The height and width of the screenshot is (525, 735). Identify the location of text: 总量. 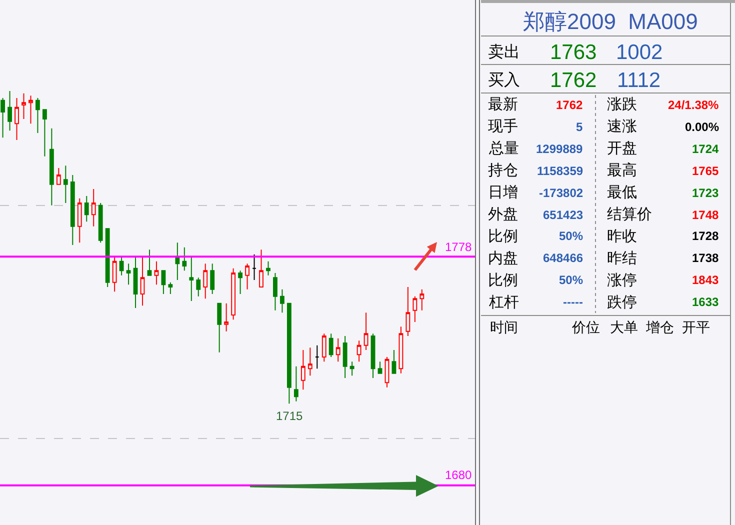
(503, 148).